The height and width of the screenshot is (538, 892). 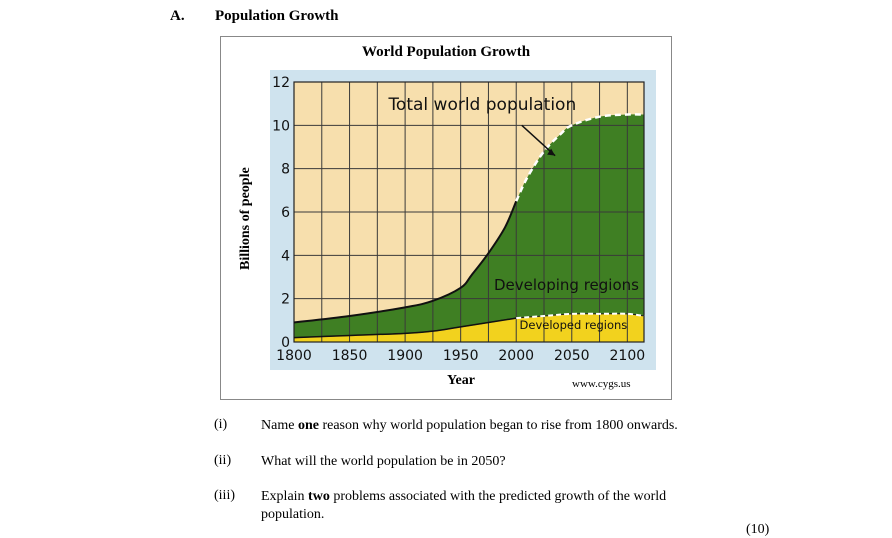 I want to click on x-tick-label-1950: 1950, so click(x=461, y=356).